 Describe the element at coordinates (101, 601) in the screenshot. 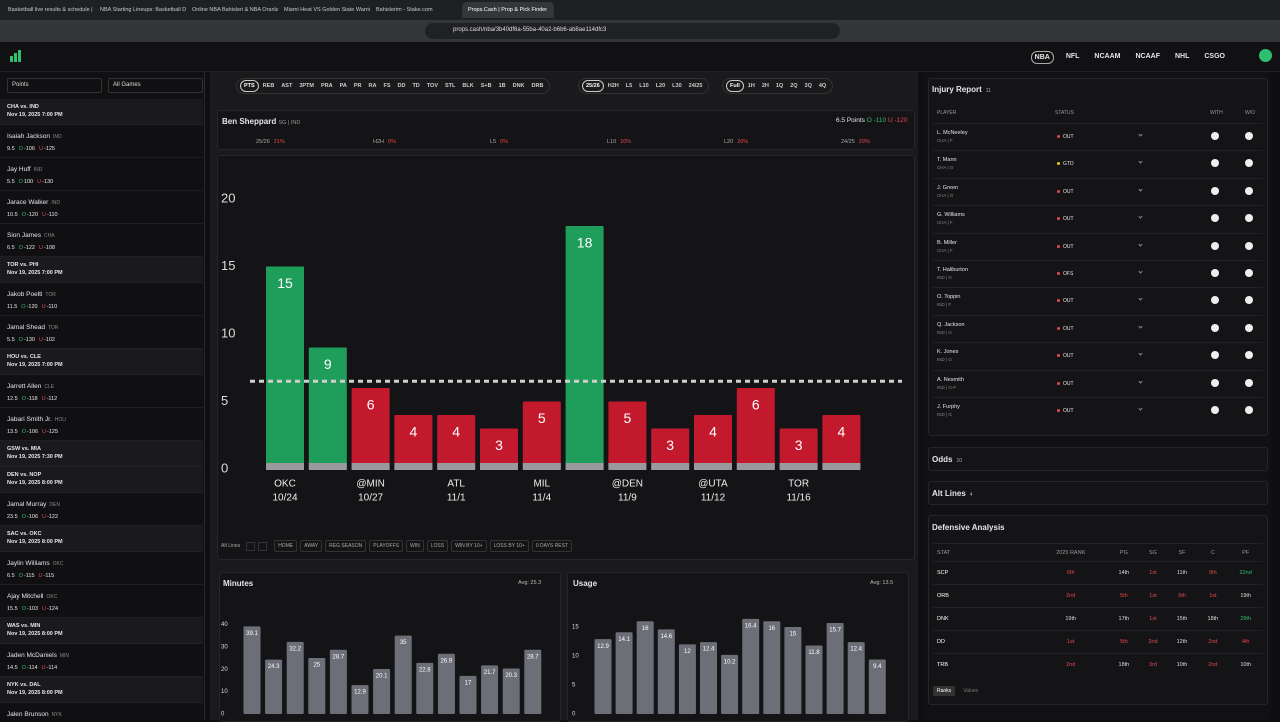

I see `player-prop: Ajay Mitchell OKC 15.5 O-103 U-124` at that location.